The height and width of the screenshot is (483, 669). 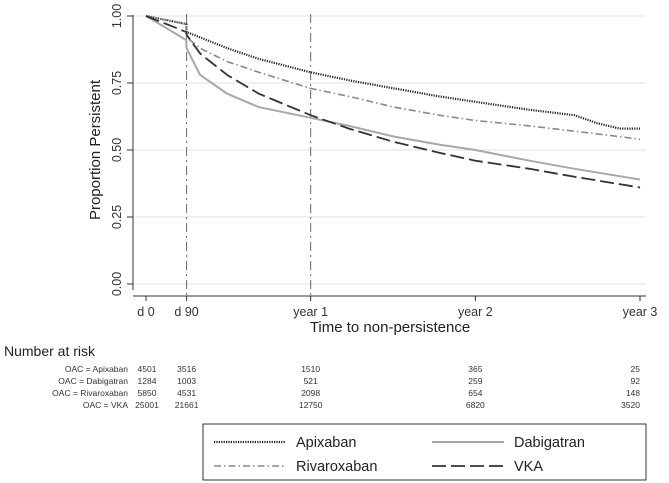 What do you see at coordinates (475, 369) in the screenshot?
I see `risk-cell: 365` at bounding box center [475, 369].